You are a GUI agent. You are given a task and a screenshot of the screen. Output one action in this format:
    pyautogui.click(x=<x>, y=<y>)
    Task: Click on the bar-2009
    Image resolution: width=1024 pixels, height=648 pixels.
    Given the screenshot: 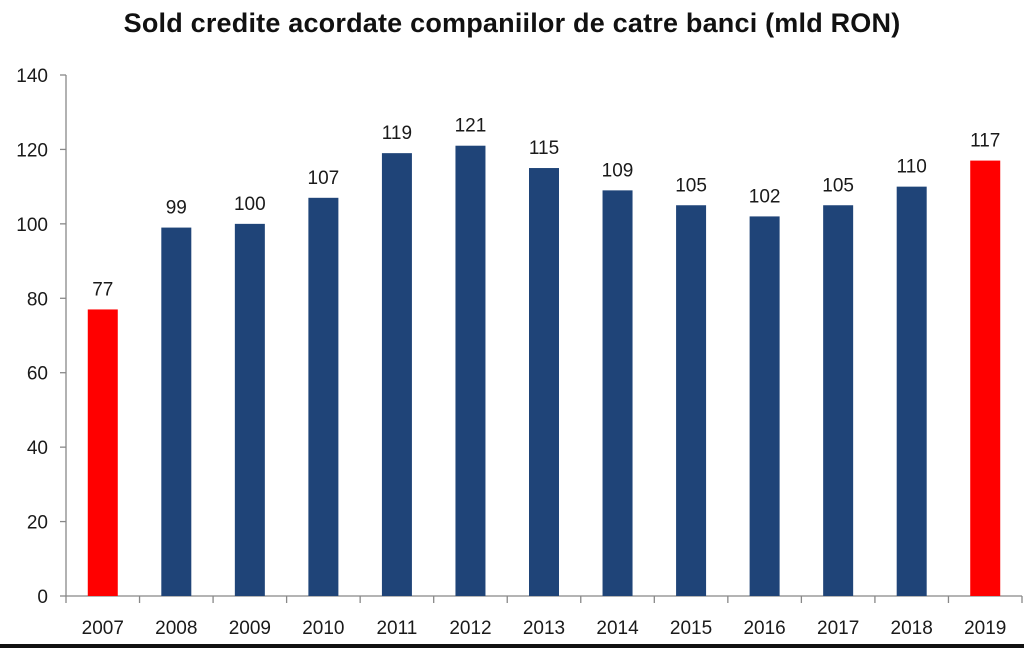 What is the action you would take?
    pyautogui.click(x=249, y=409)
    